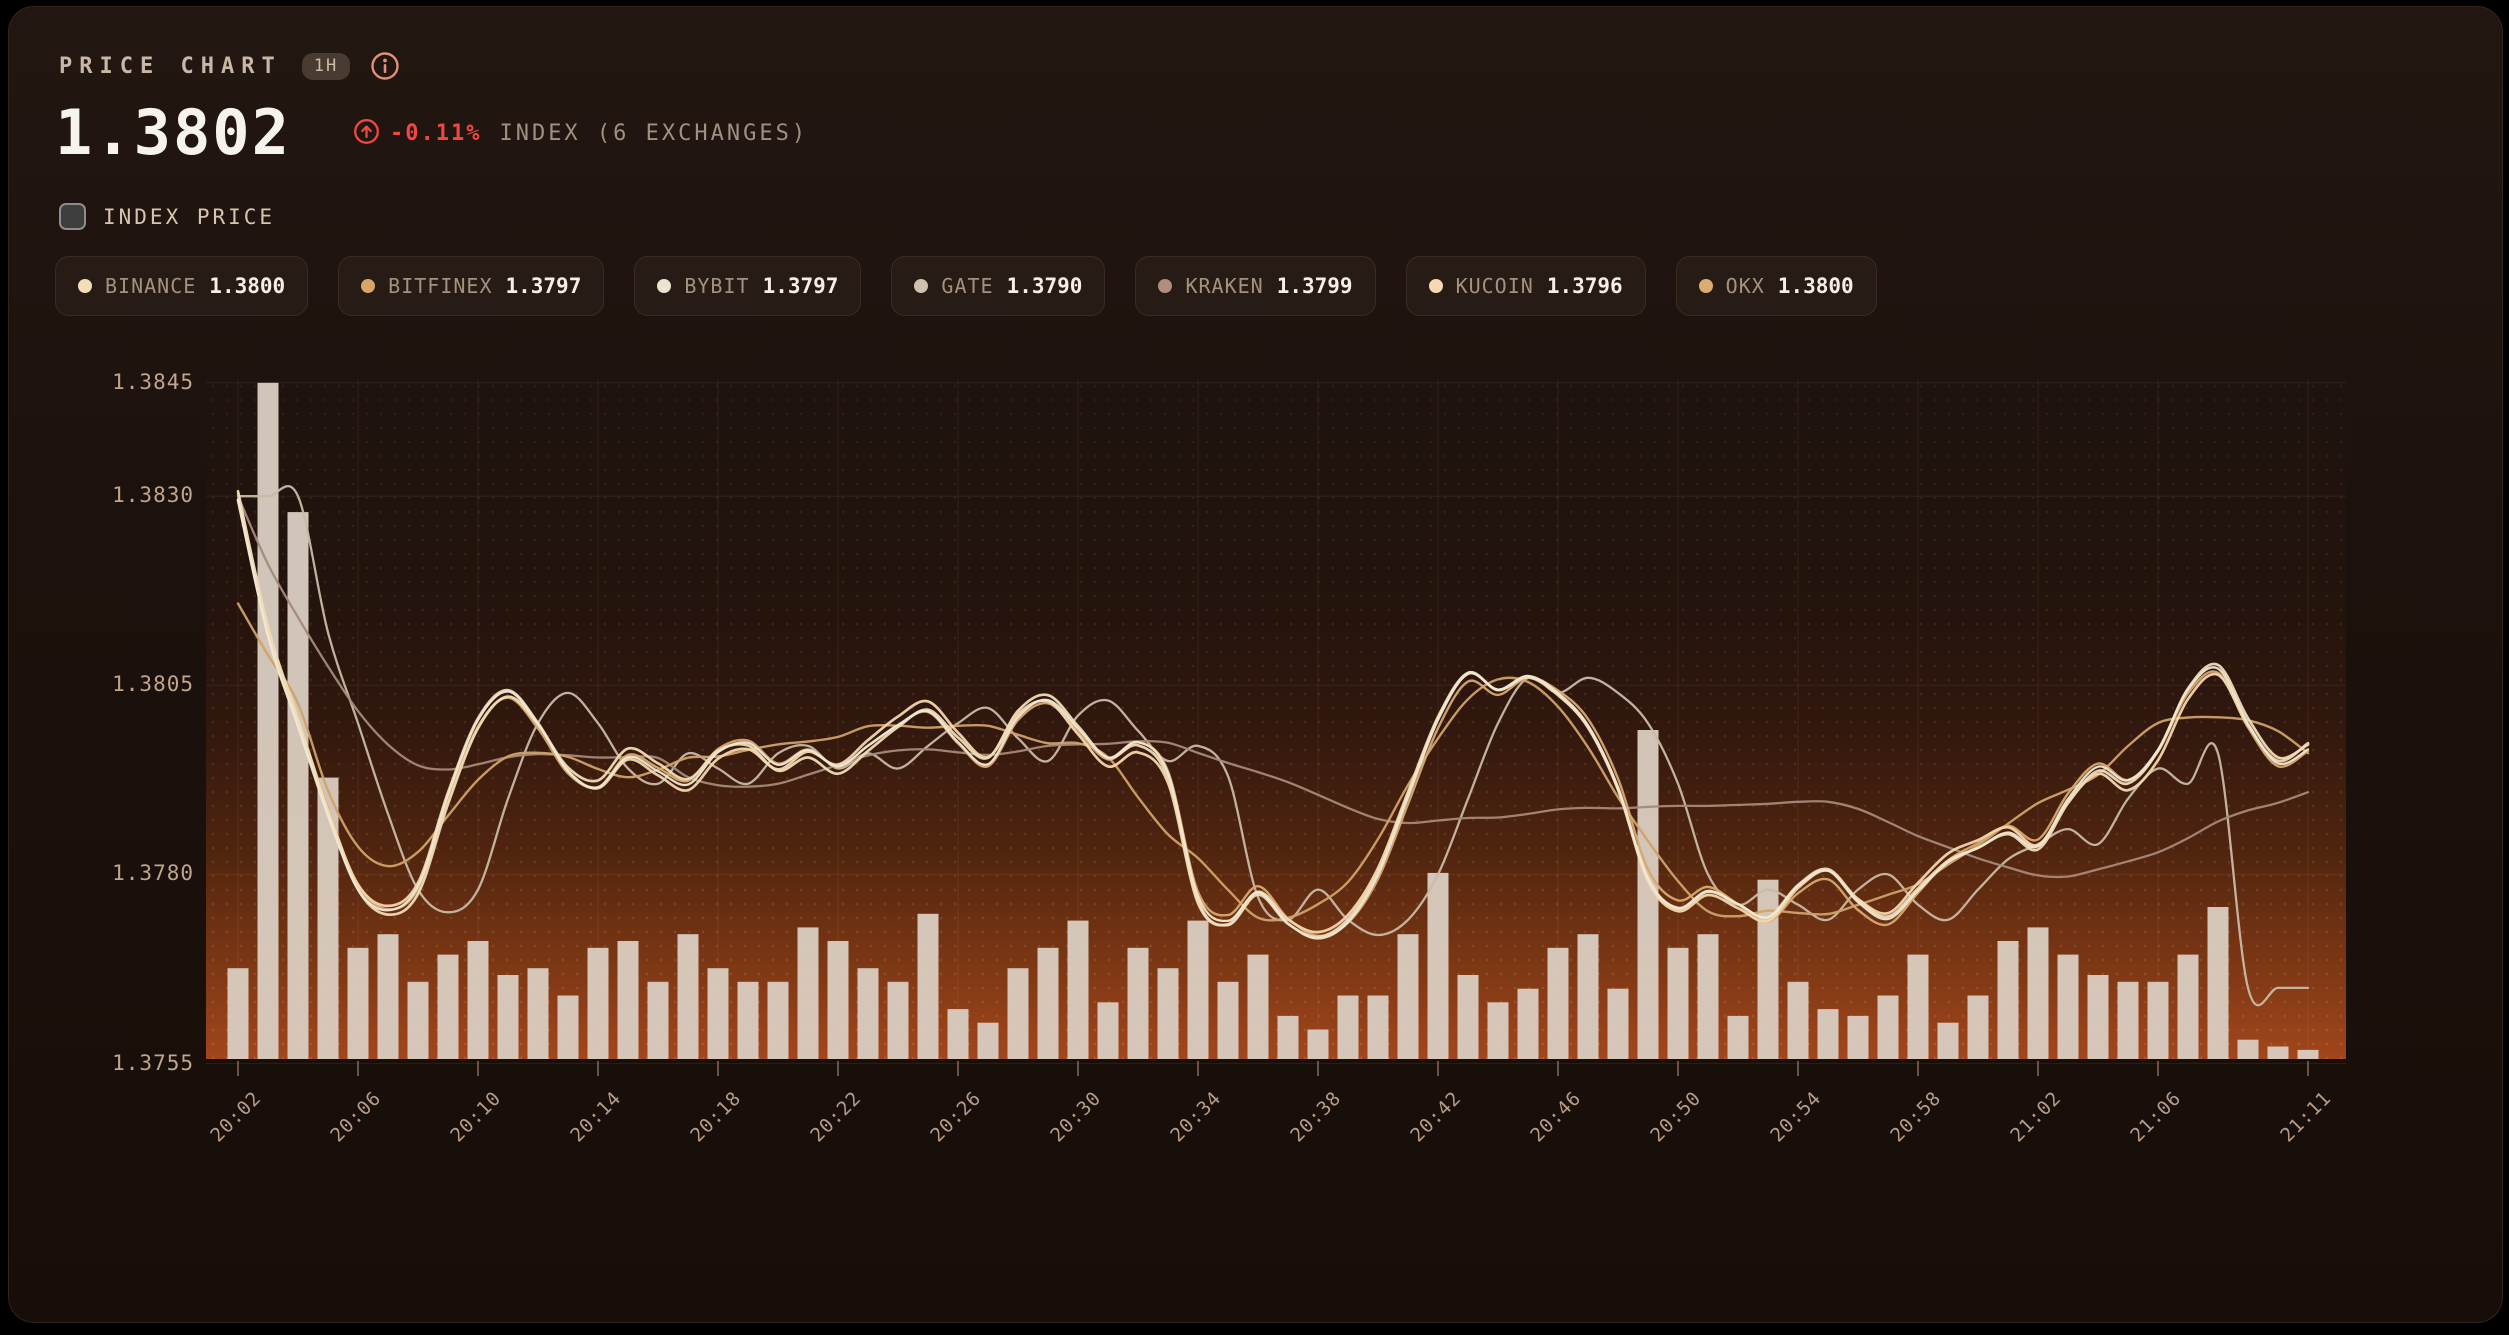  What do you see at coordinates (1776, 286) in the screenshot?
I see `exchange-chip-okx: OKX 1.3800` at bounding box center [1776, 286].